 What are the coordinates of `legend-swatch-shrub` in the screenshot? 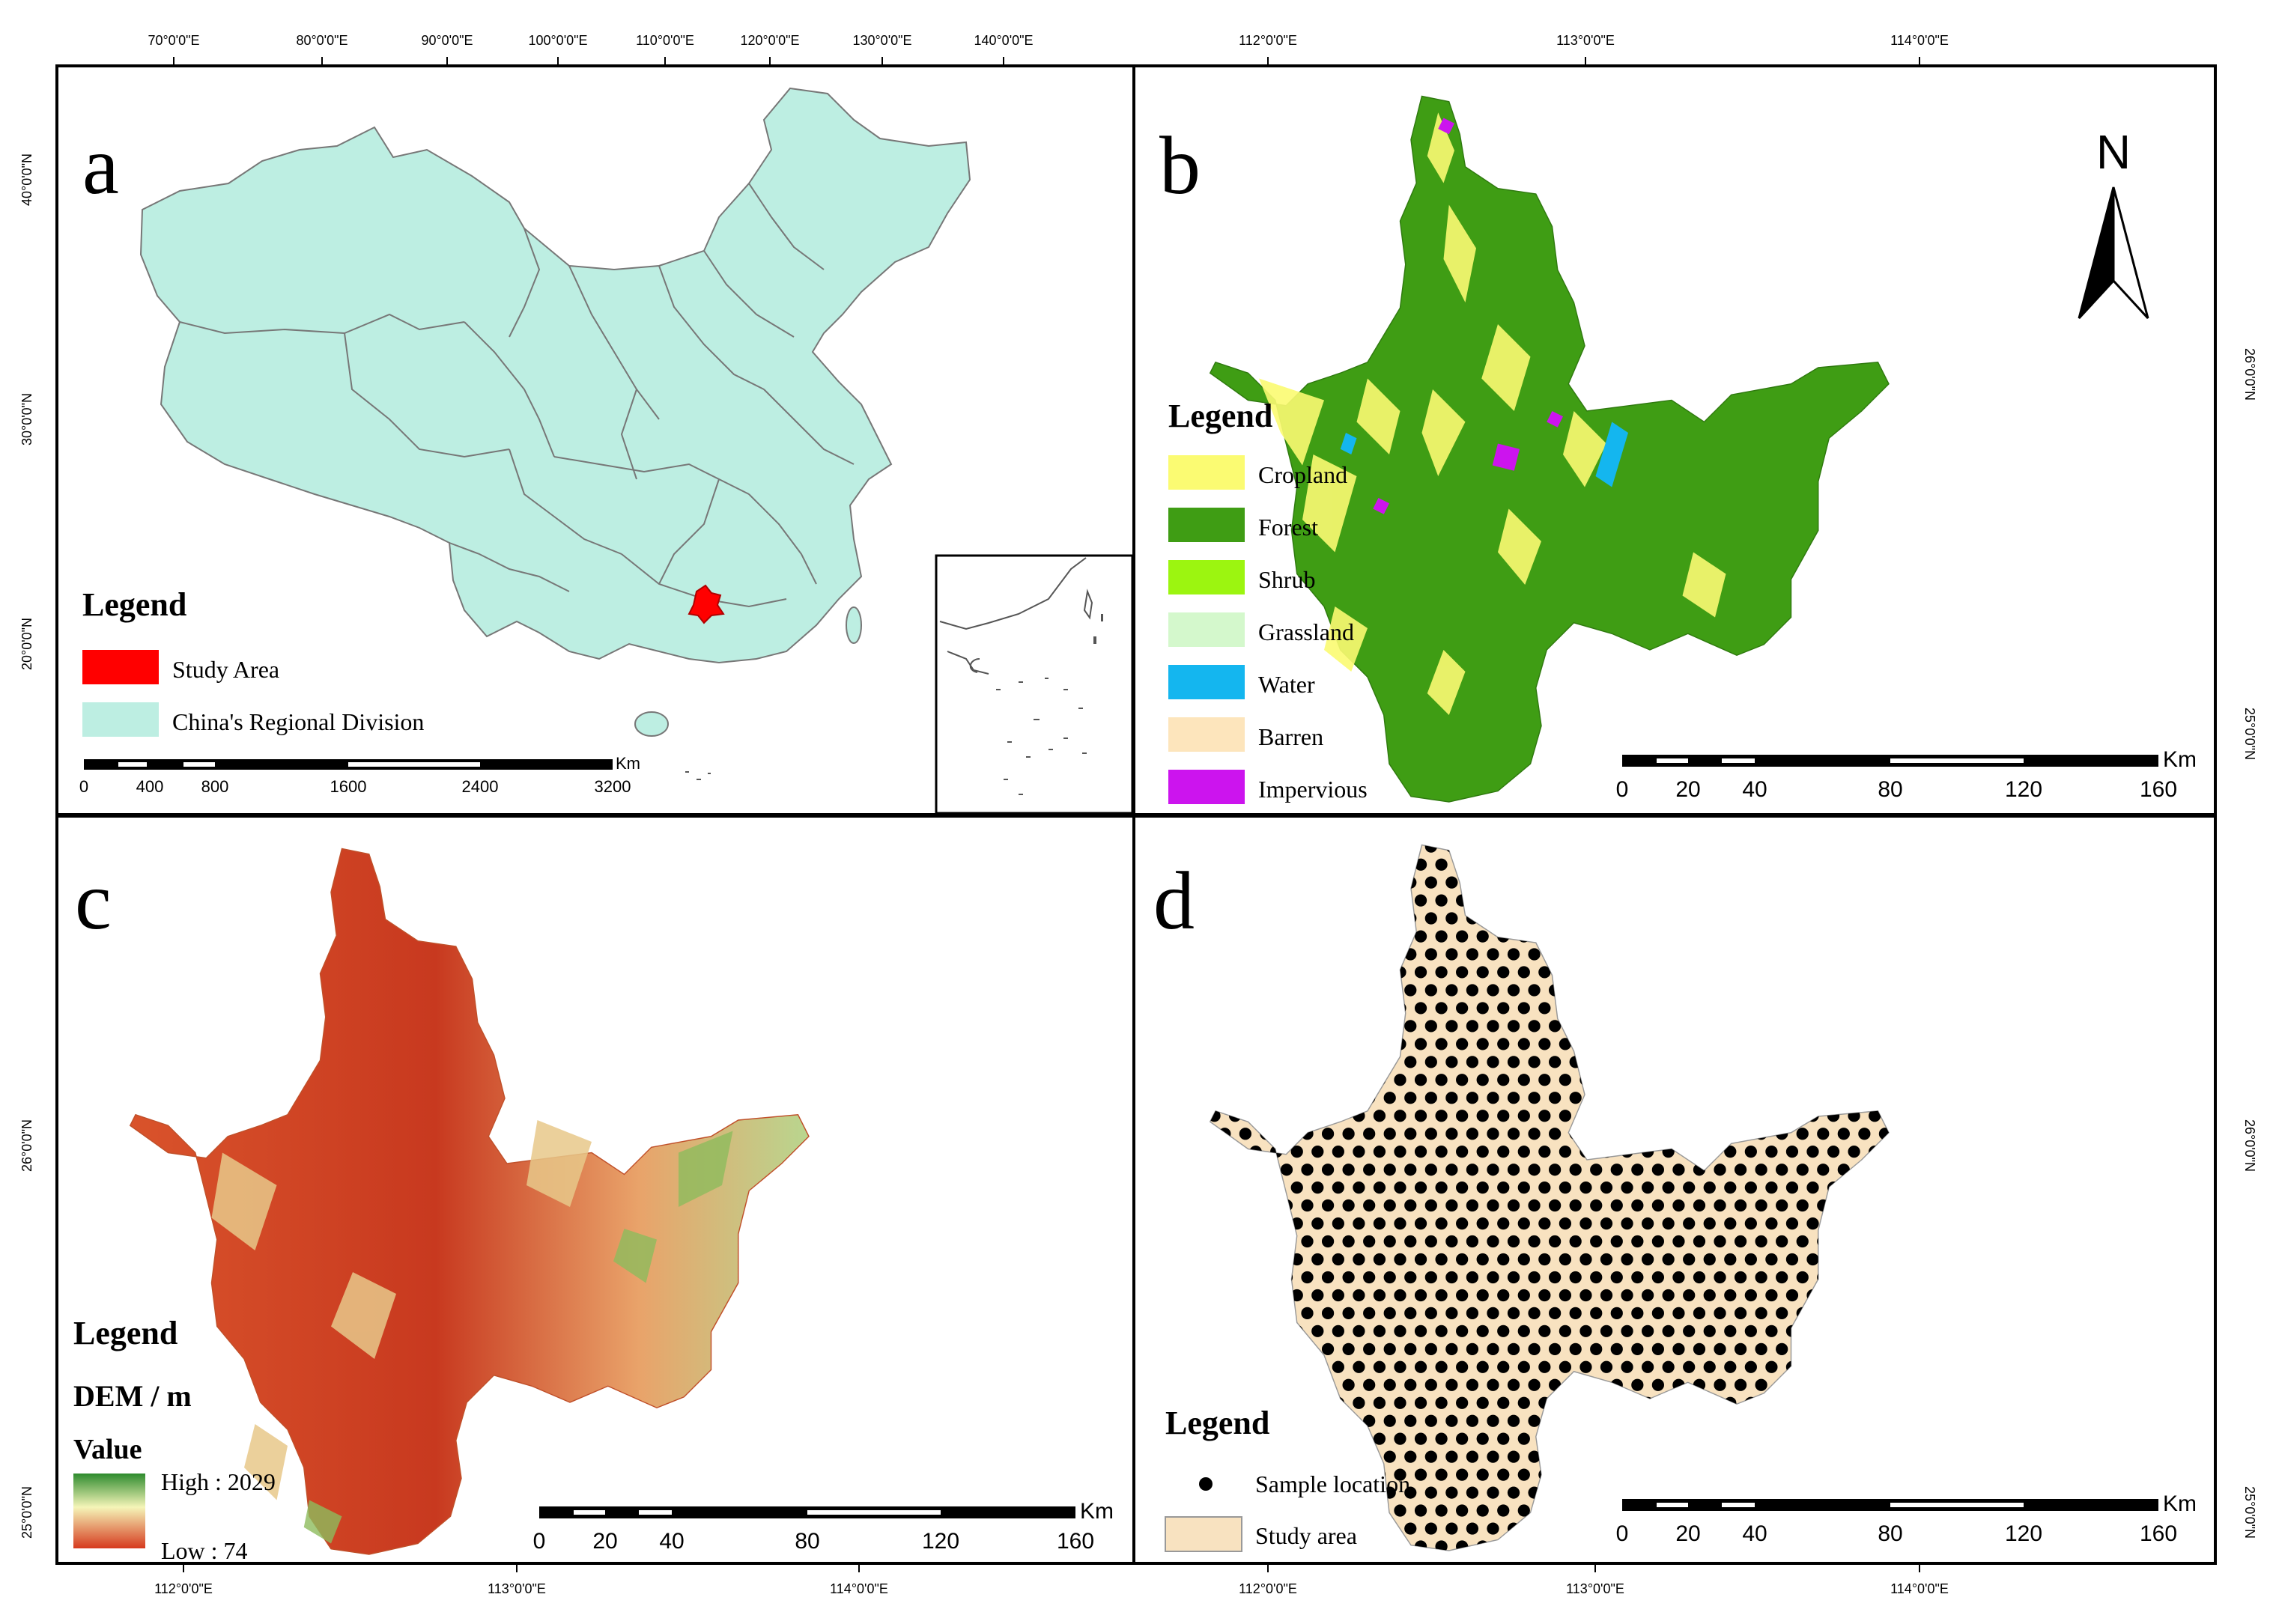 It's located at (1206, 577).